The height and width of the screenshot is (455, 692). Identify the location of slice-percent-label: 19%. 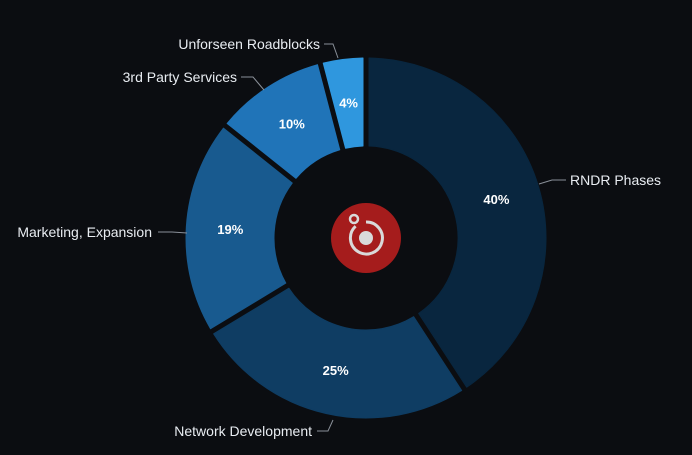
(230, 229).